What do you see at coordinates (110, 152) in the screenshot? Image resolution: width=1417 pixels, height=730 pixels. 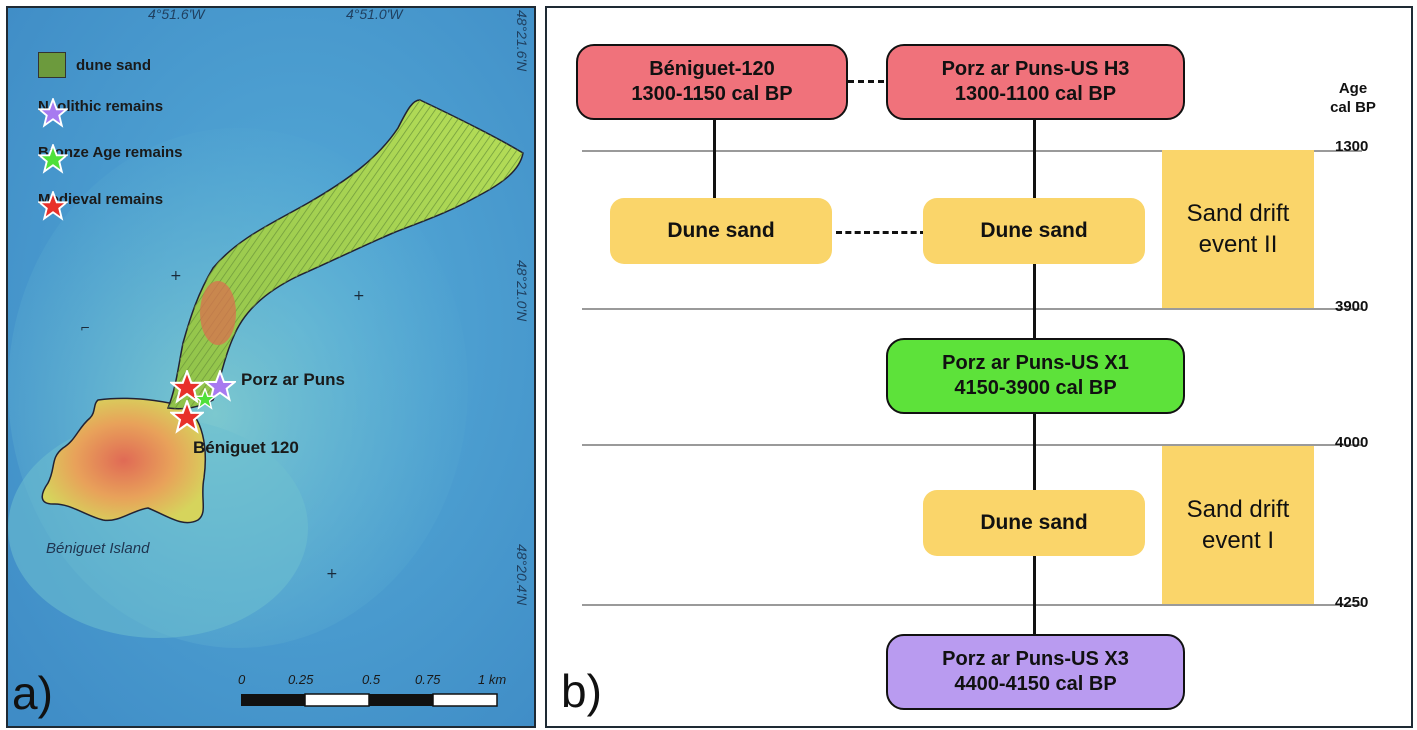 I see `legend-label: Bronze Age remains` at bounding box center [110, 152].